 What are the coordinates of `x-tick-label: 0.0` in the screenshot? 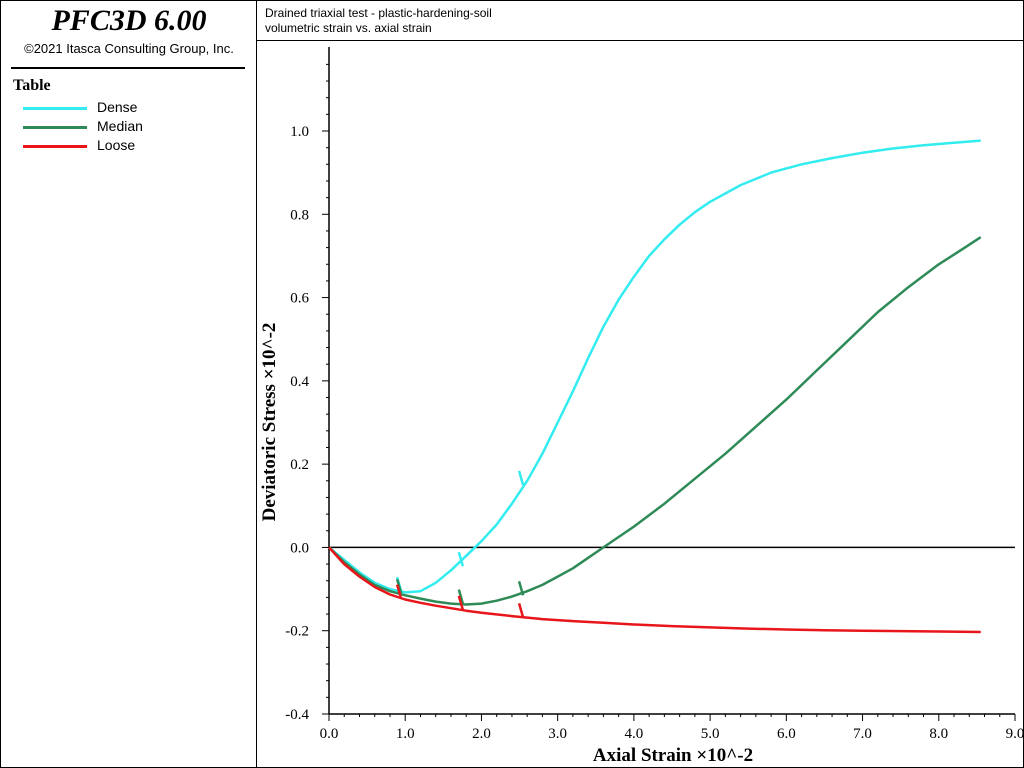 It's located at (329, 734).